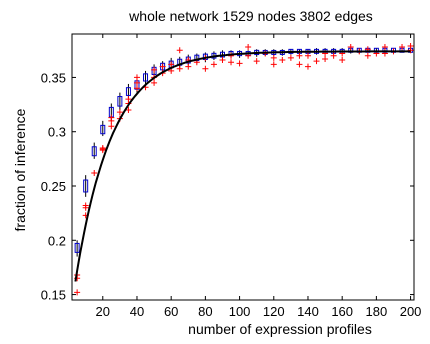 This screenshot has width=430, height=344. I want to click on y-tick-label: 0.2, so click(57, 240).